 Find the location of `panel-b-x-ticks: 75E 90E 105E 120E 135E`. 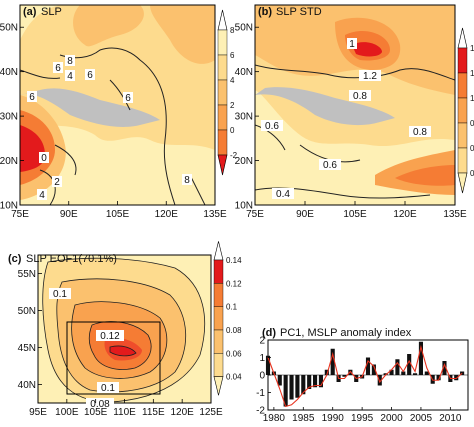

panel-b-x-ticks: 75E 90E 105E 120E 135E is located at coordinates (356, 210).